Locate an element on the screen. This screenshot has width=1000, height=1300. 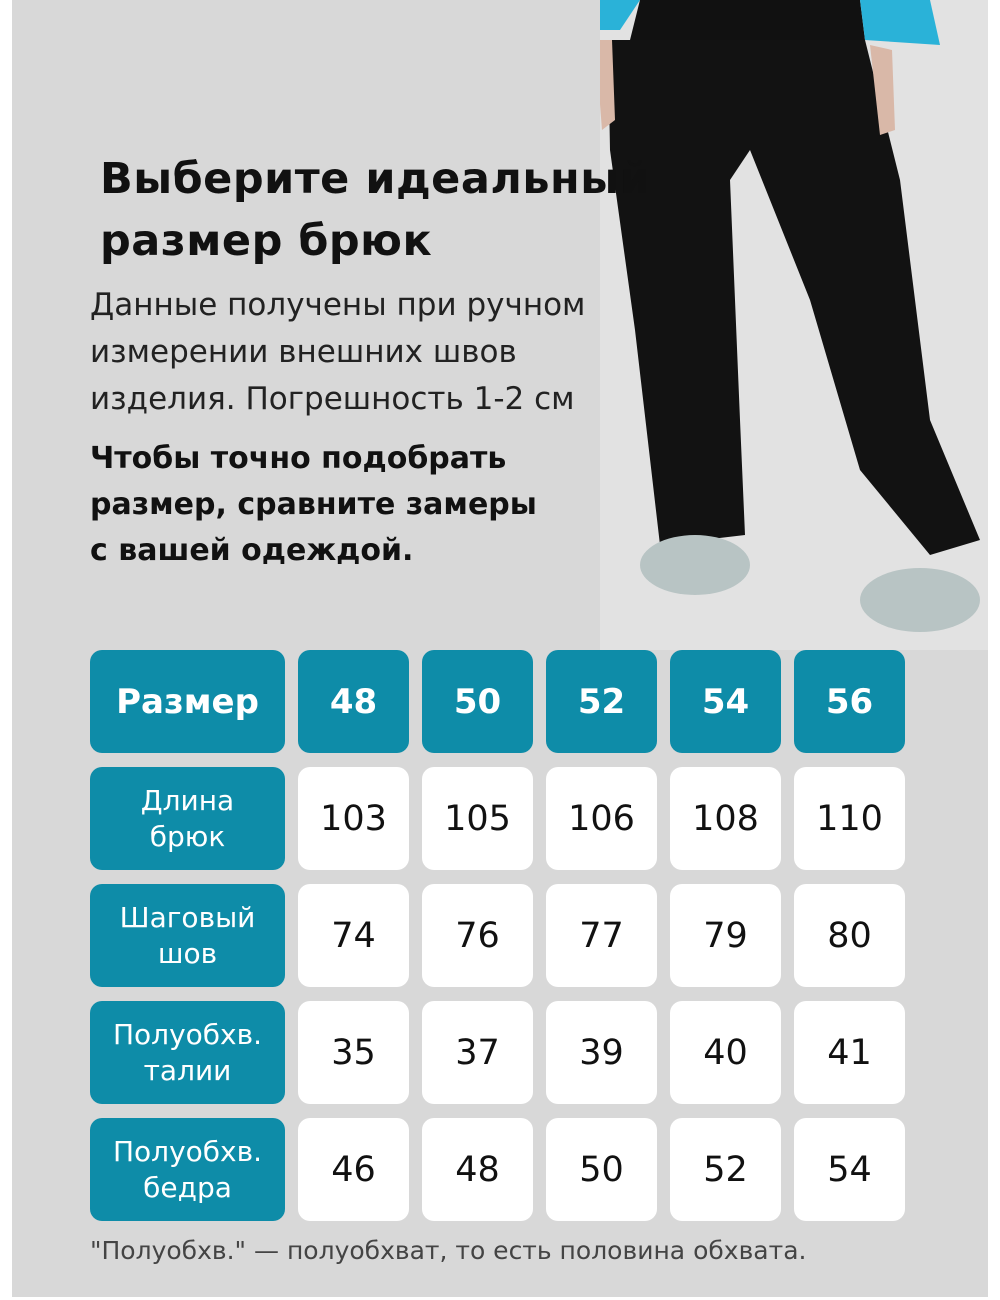
table-cell: 77 is located at coordinates (601, 935).